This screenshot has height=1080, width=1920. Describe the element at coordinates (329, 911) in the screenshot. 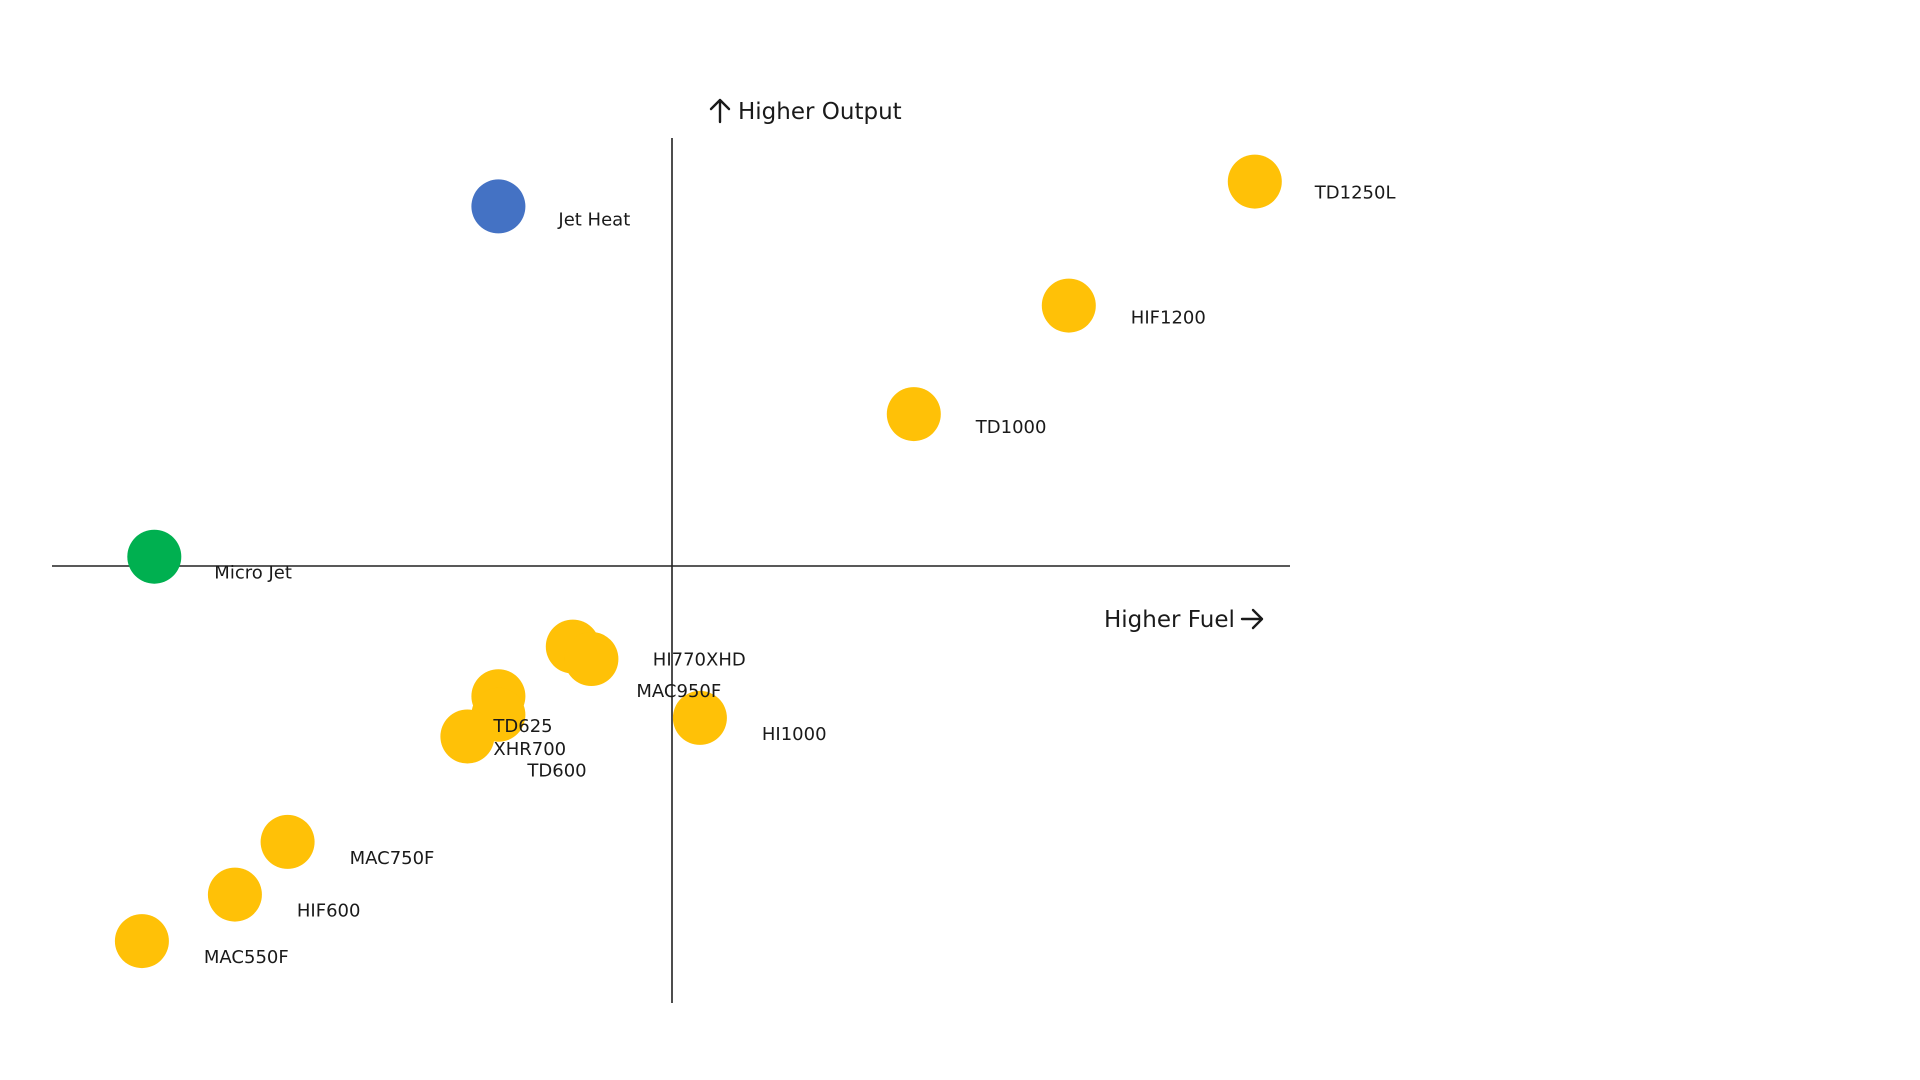

I see `data-label: HIF600` at that location.